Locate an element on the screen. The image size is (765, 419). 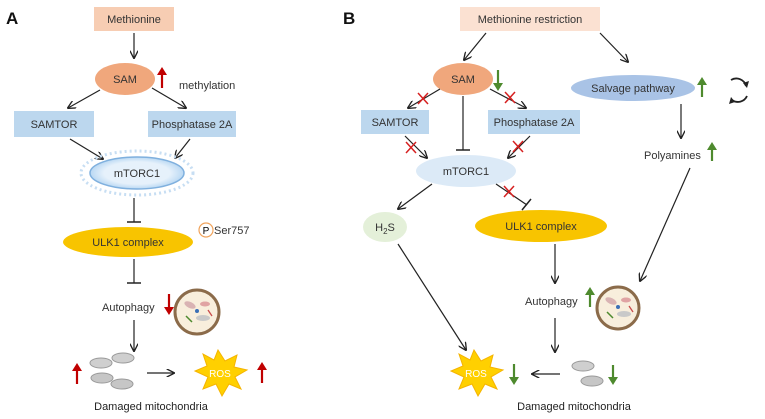
ulk1-label: ULK1 complex is located at coordinates (128, 243).